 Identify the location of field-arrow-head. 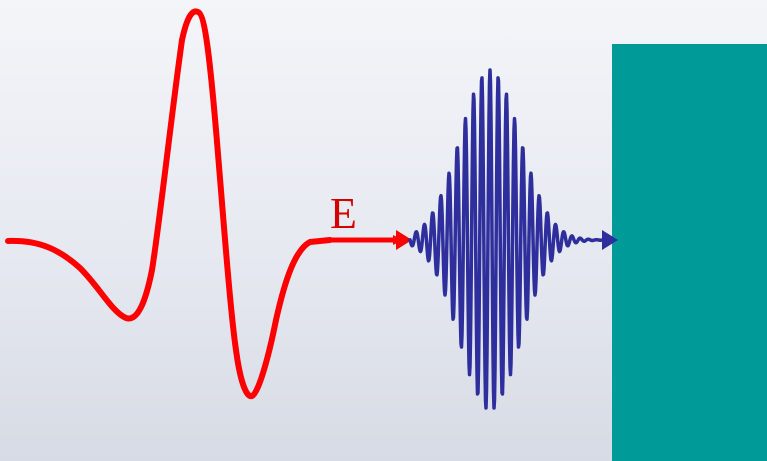
(404, 240).